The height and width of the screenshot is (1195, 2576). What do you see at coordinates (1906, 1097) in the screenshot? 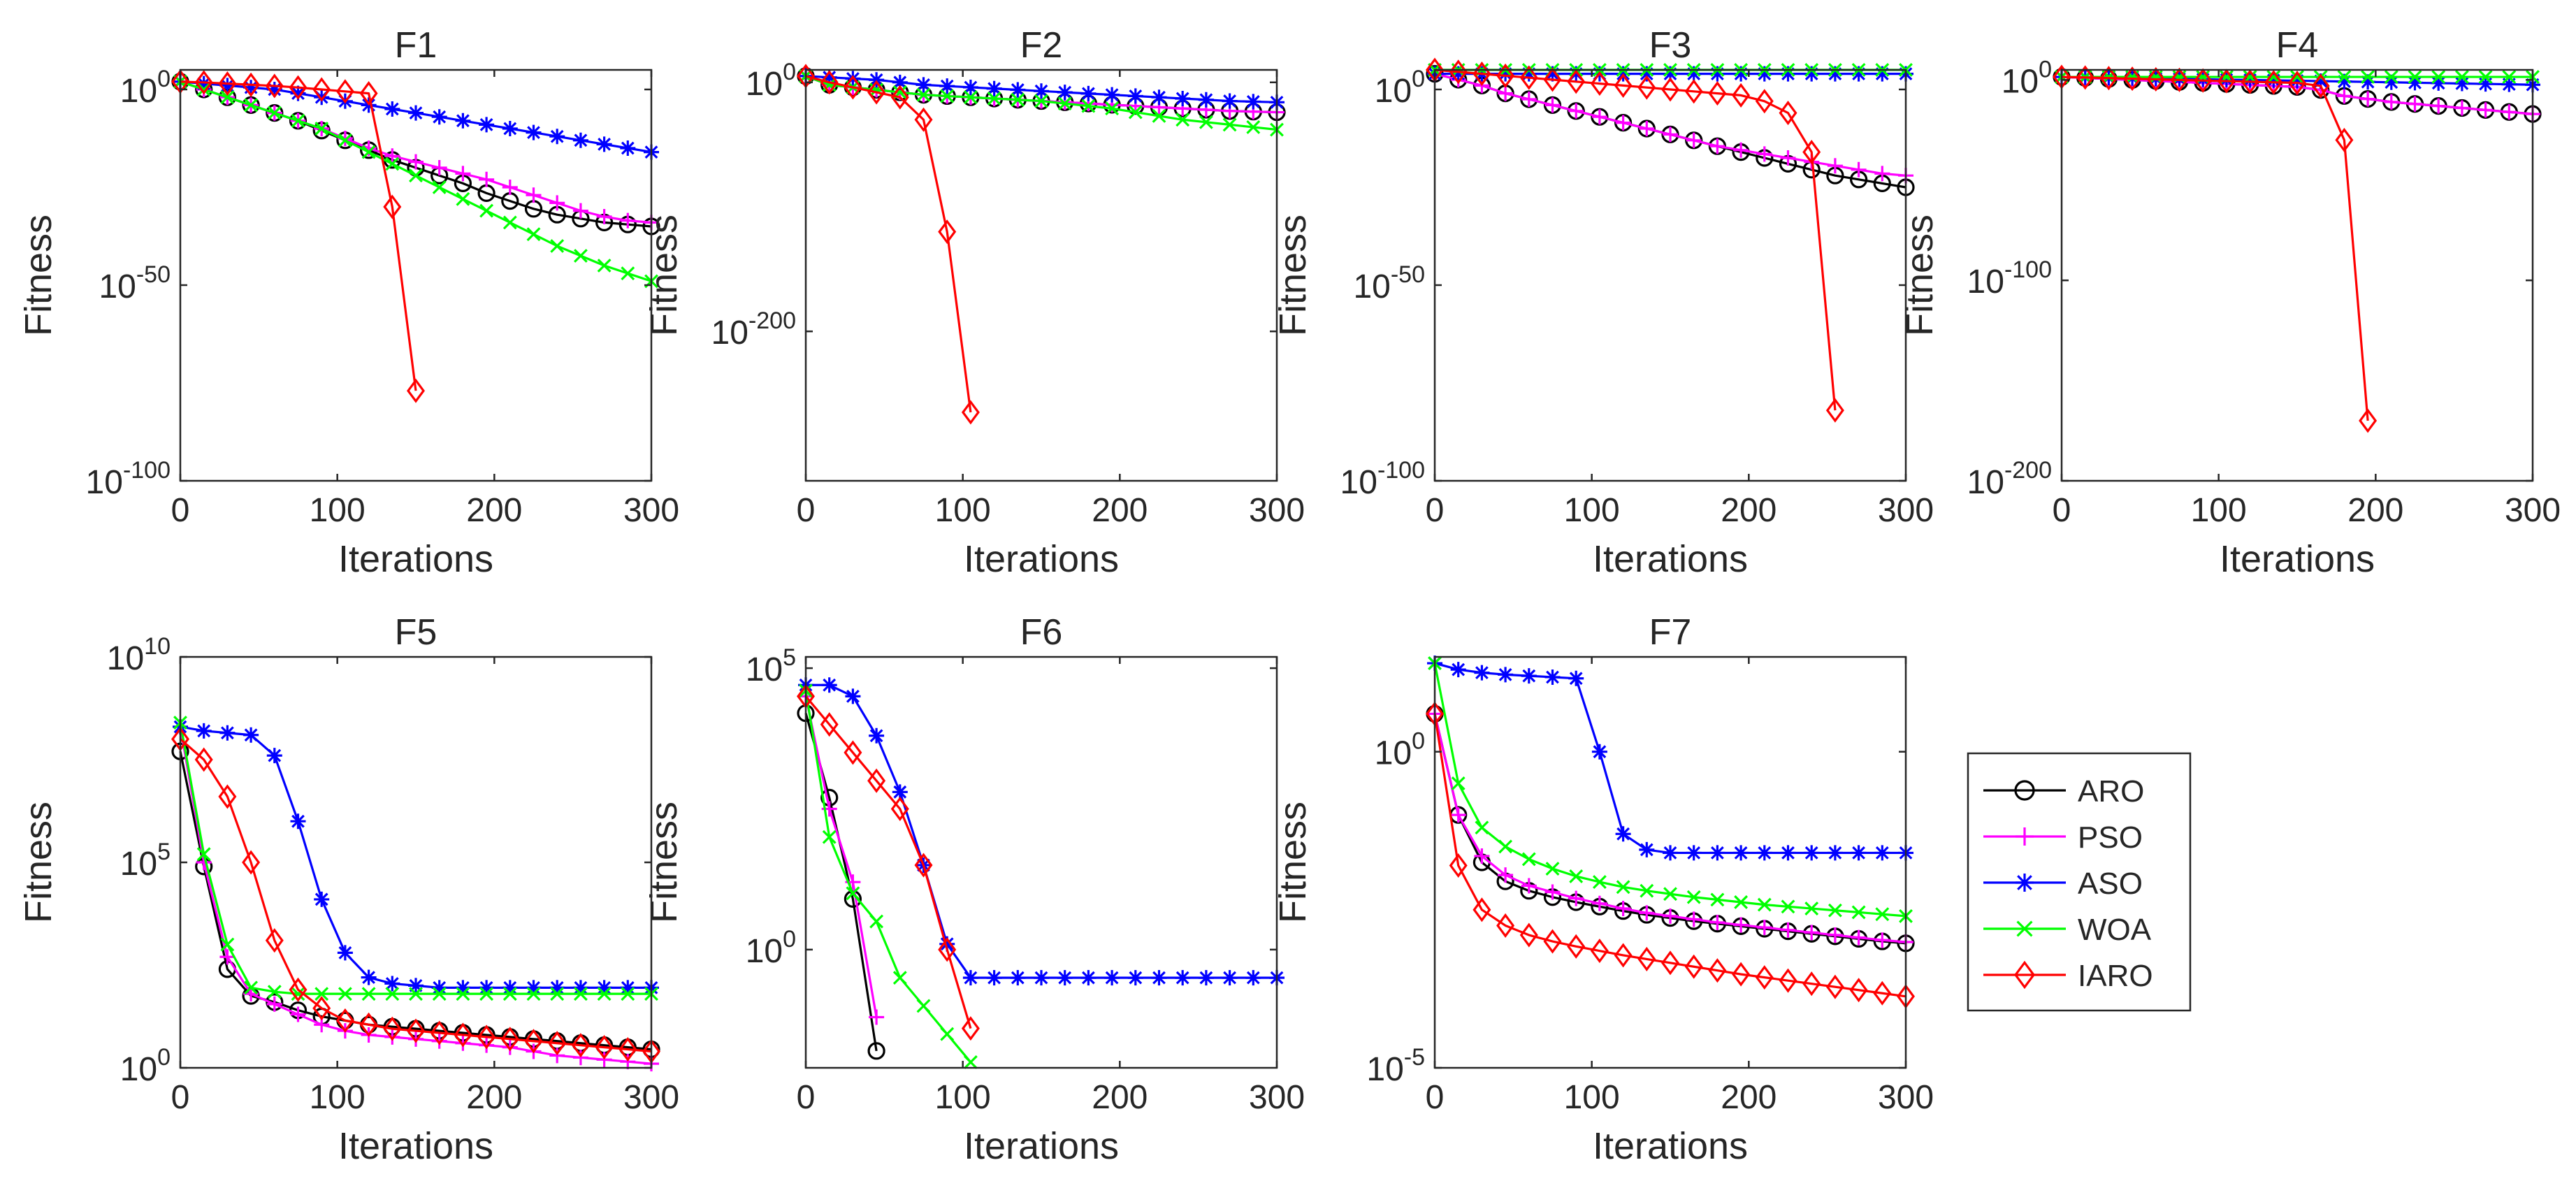
I see `x-tick-label: 300` at bounding box center [1906, 1097].